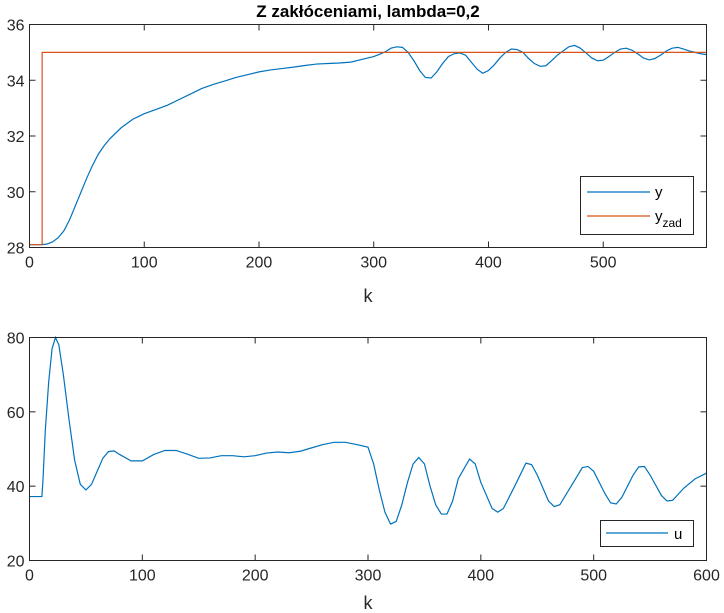 Image resolution: width=724 pixels, height=613 pixels. I want to click on top-chart-title: Z zakłóceniami, lambda=0,2, so click(367, 11).